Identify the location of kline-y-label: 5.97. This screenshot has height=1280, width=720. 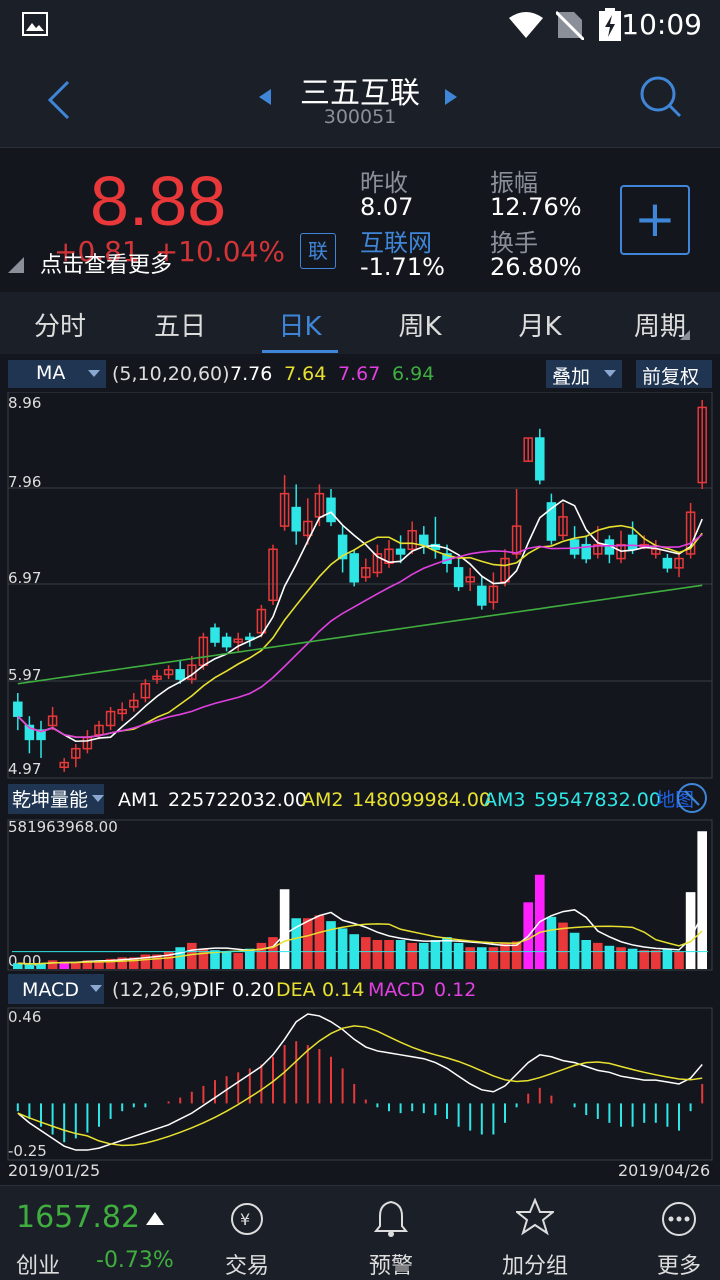
(24, 675).